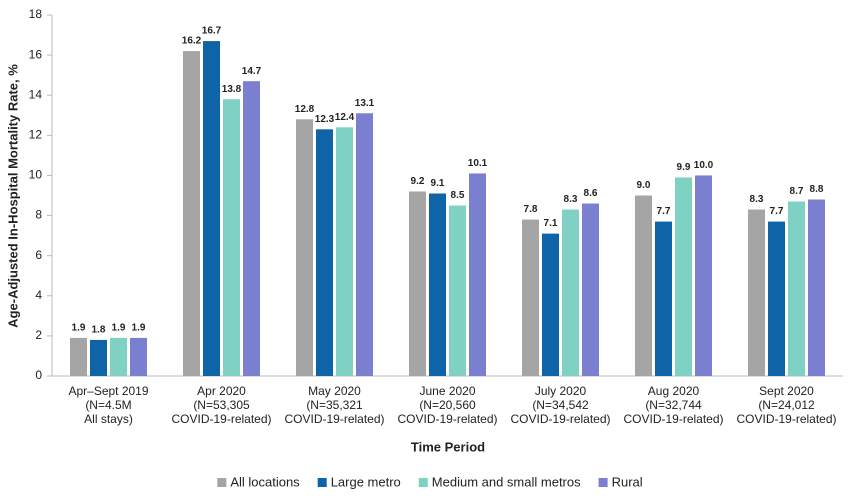 The height and width of the screenshot is (503, 852). What do you see at coordinates (38, 295) in the screenshot?
I see `y-tick-label: 4` at bounding box center [38, 295].